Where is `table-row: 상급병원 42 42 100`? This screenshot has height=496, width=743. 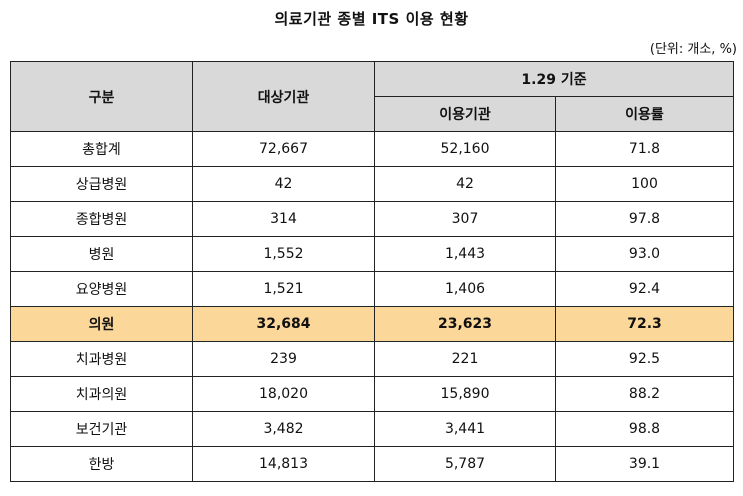 table-row: 상급병원 42 42 100 is located at coordinates (372, 184).